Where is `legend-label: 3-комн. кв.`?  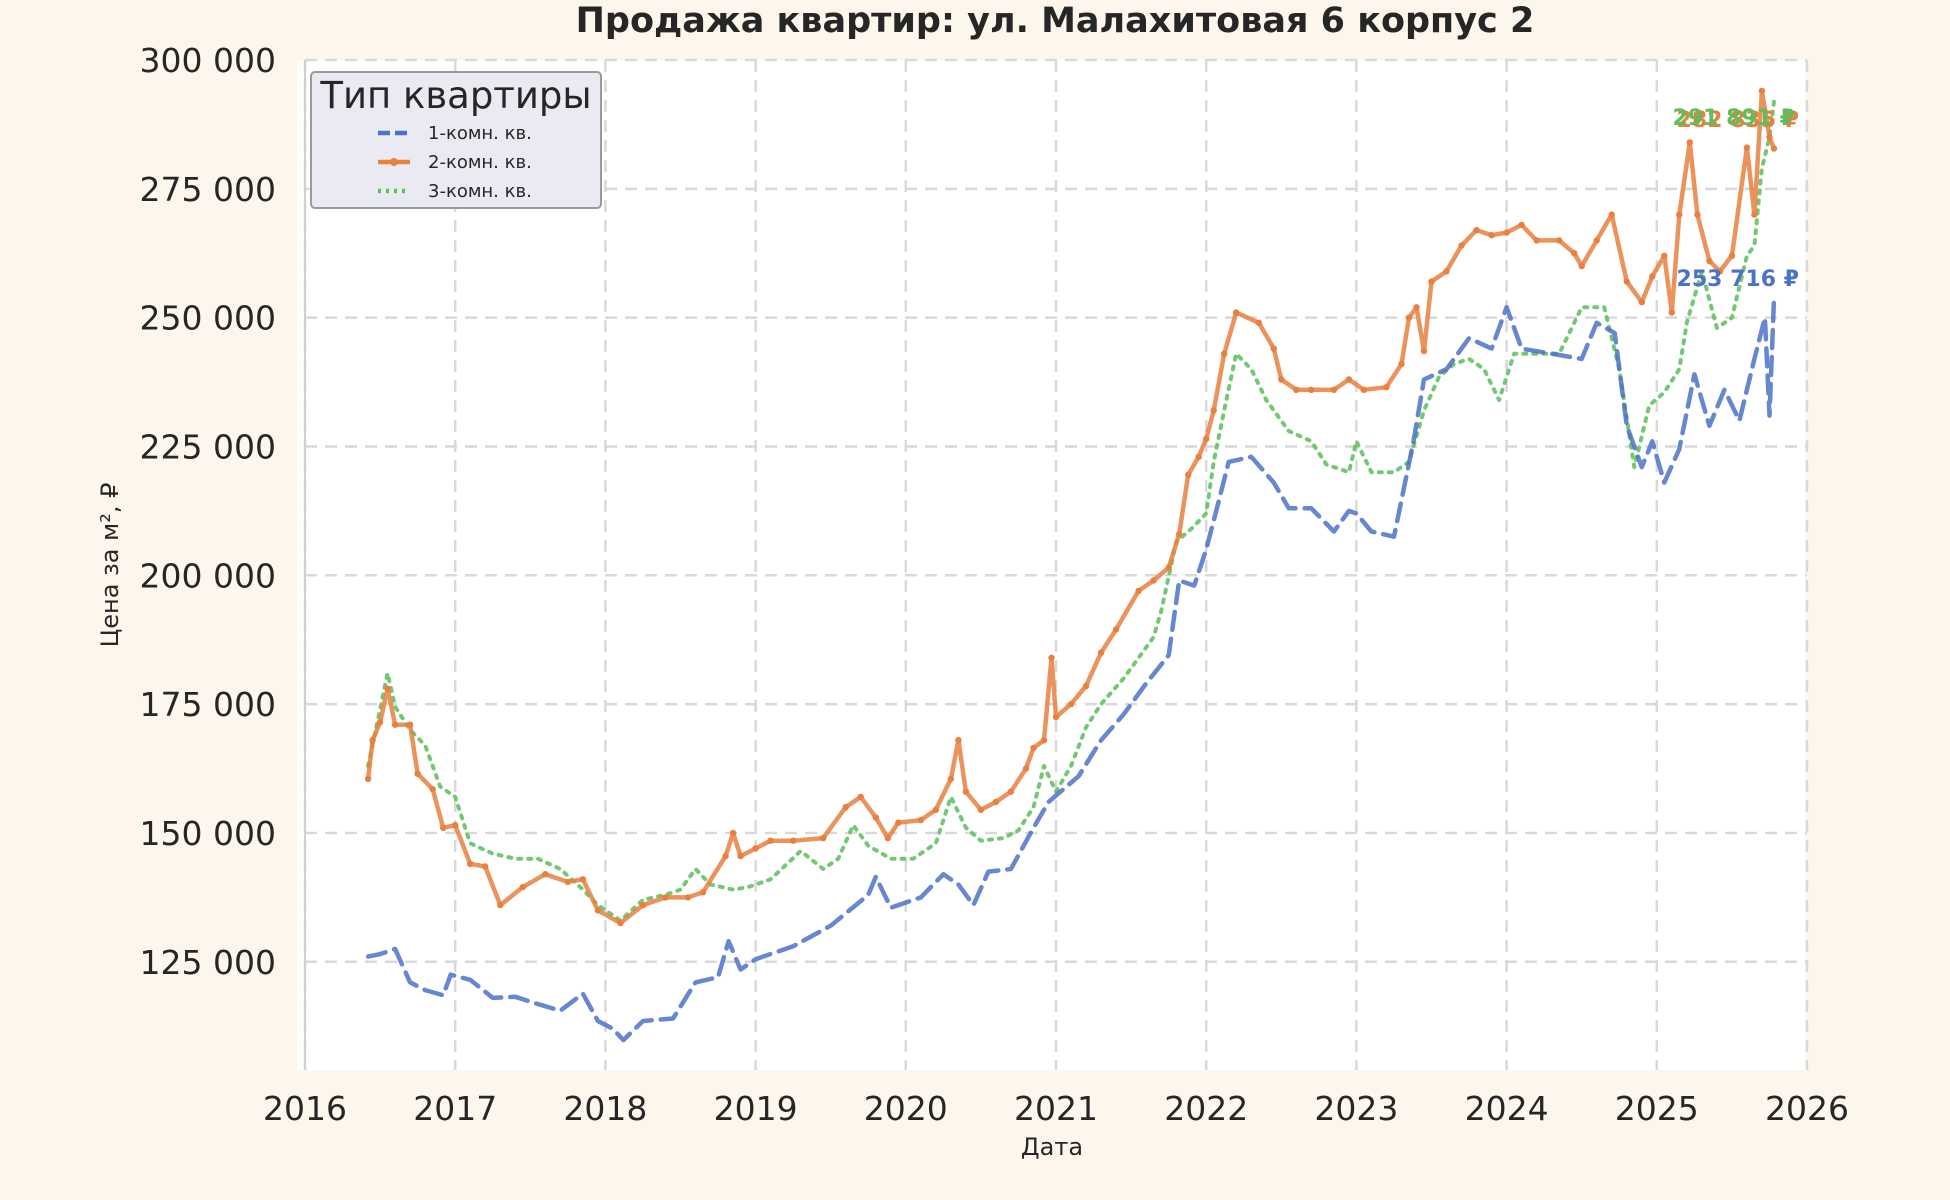 legend-label: 3-комн. кв. is located at coordinates (480, 191).